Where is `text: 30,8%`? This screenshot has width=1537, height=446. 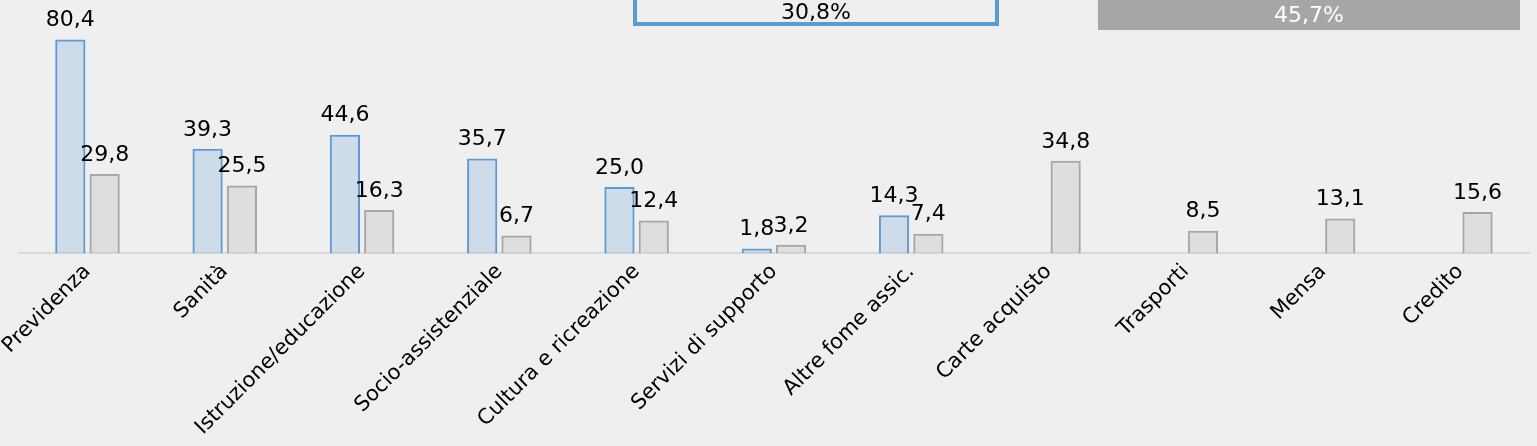 text: 30,8% is located at coordinates (816, 13).